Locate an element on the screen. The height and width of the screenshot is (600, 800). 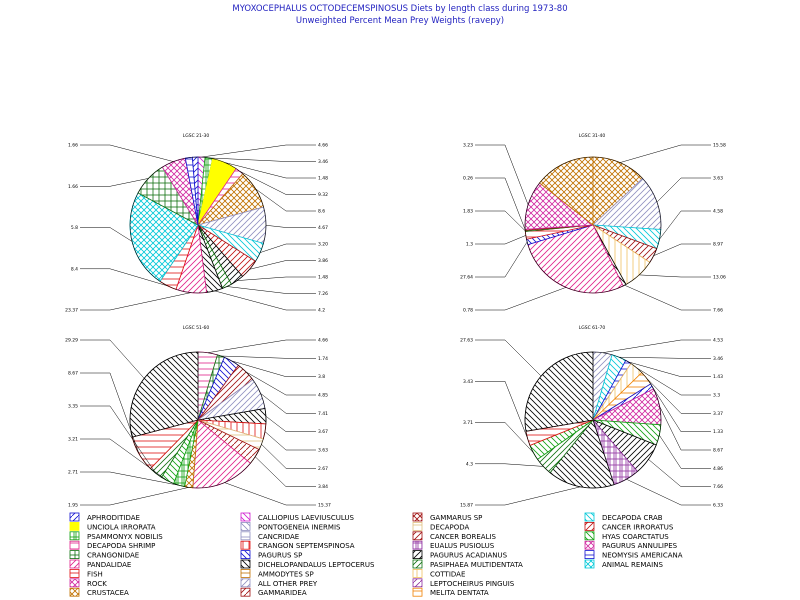
pie-slice-label: 3.63 is located at coordinates (718, 179).